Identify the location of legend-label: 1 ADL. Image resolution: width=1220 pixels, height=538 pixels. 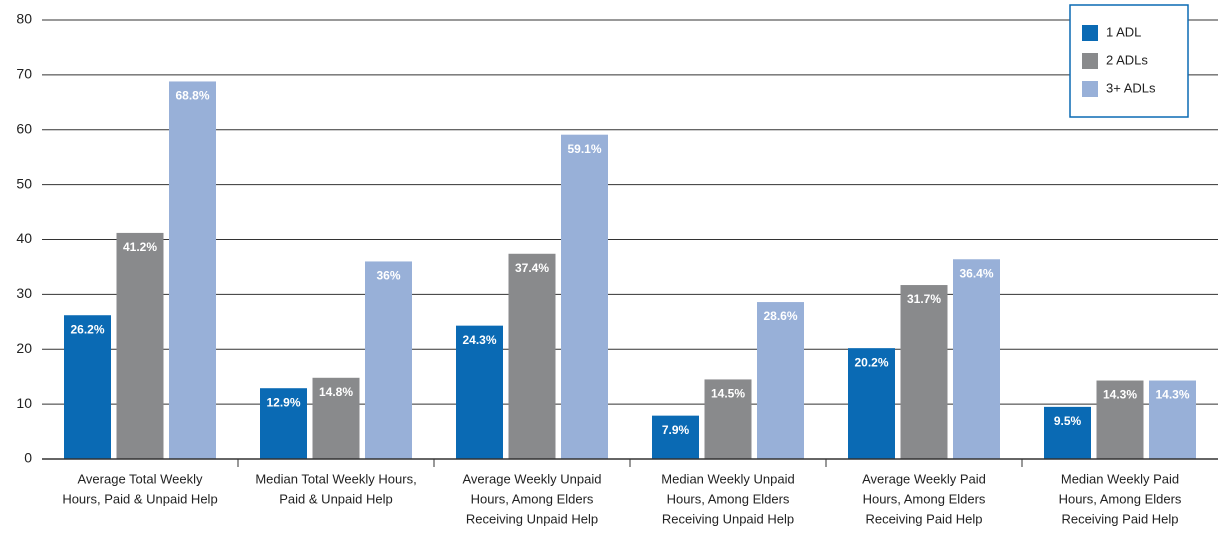
(1123, 31).